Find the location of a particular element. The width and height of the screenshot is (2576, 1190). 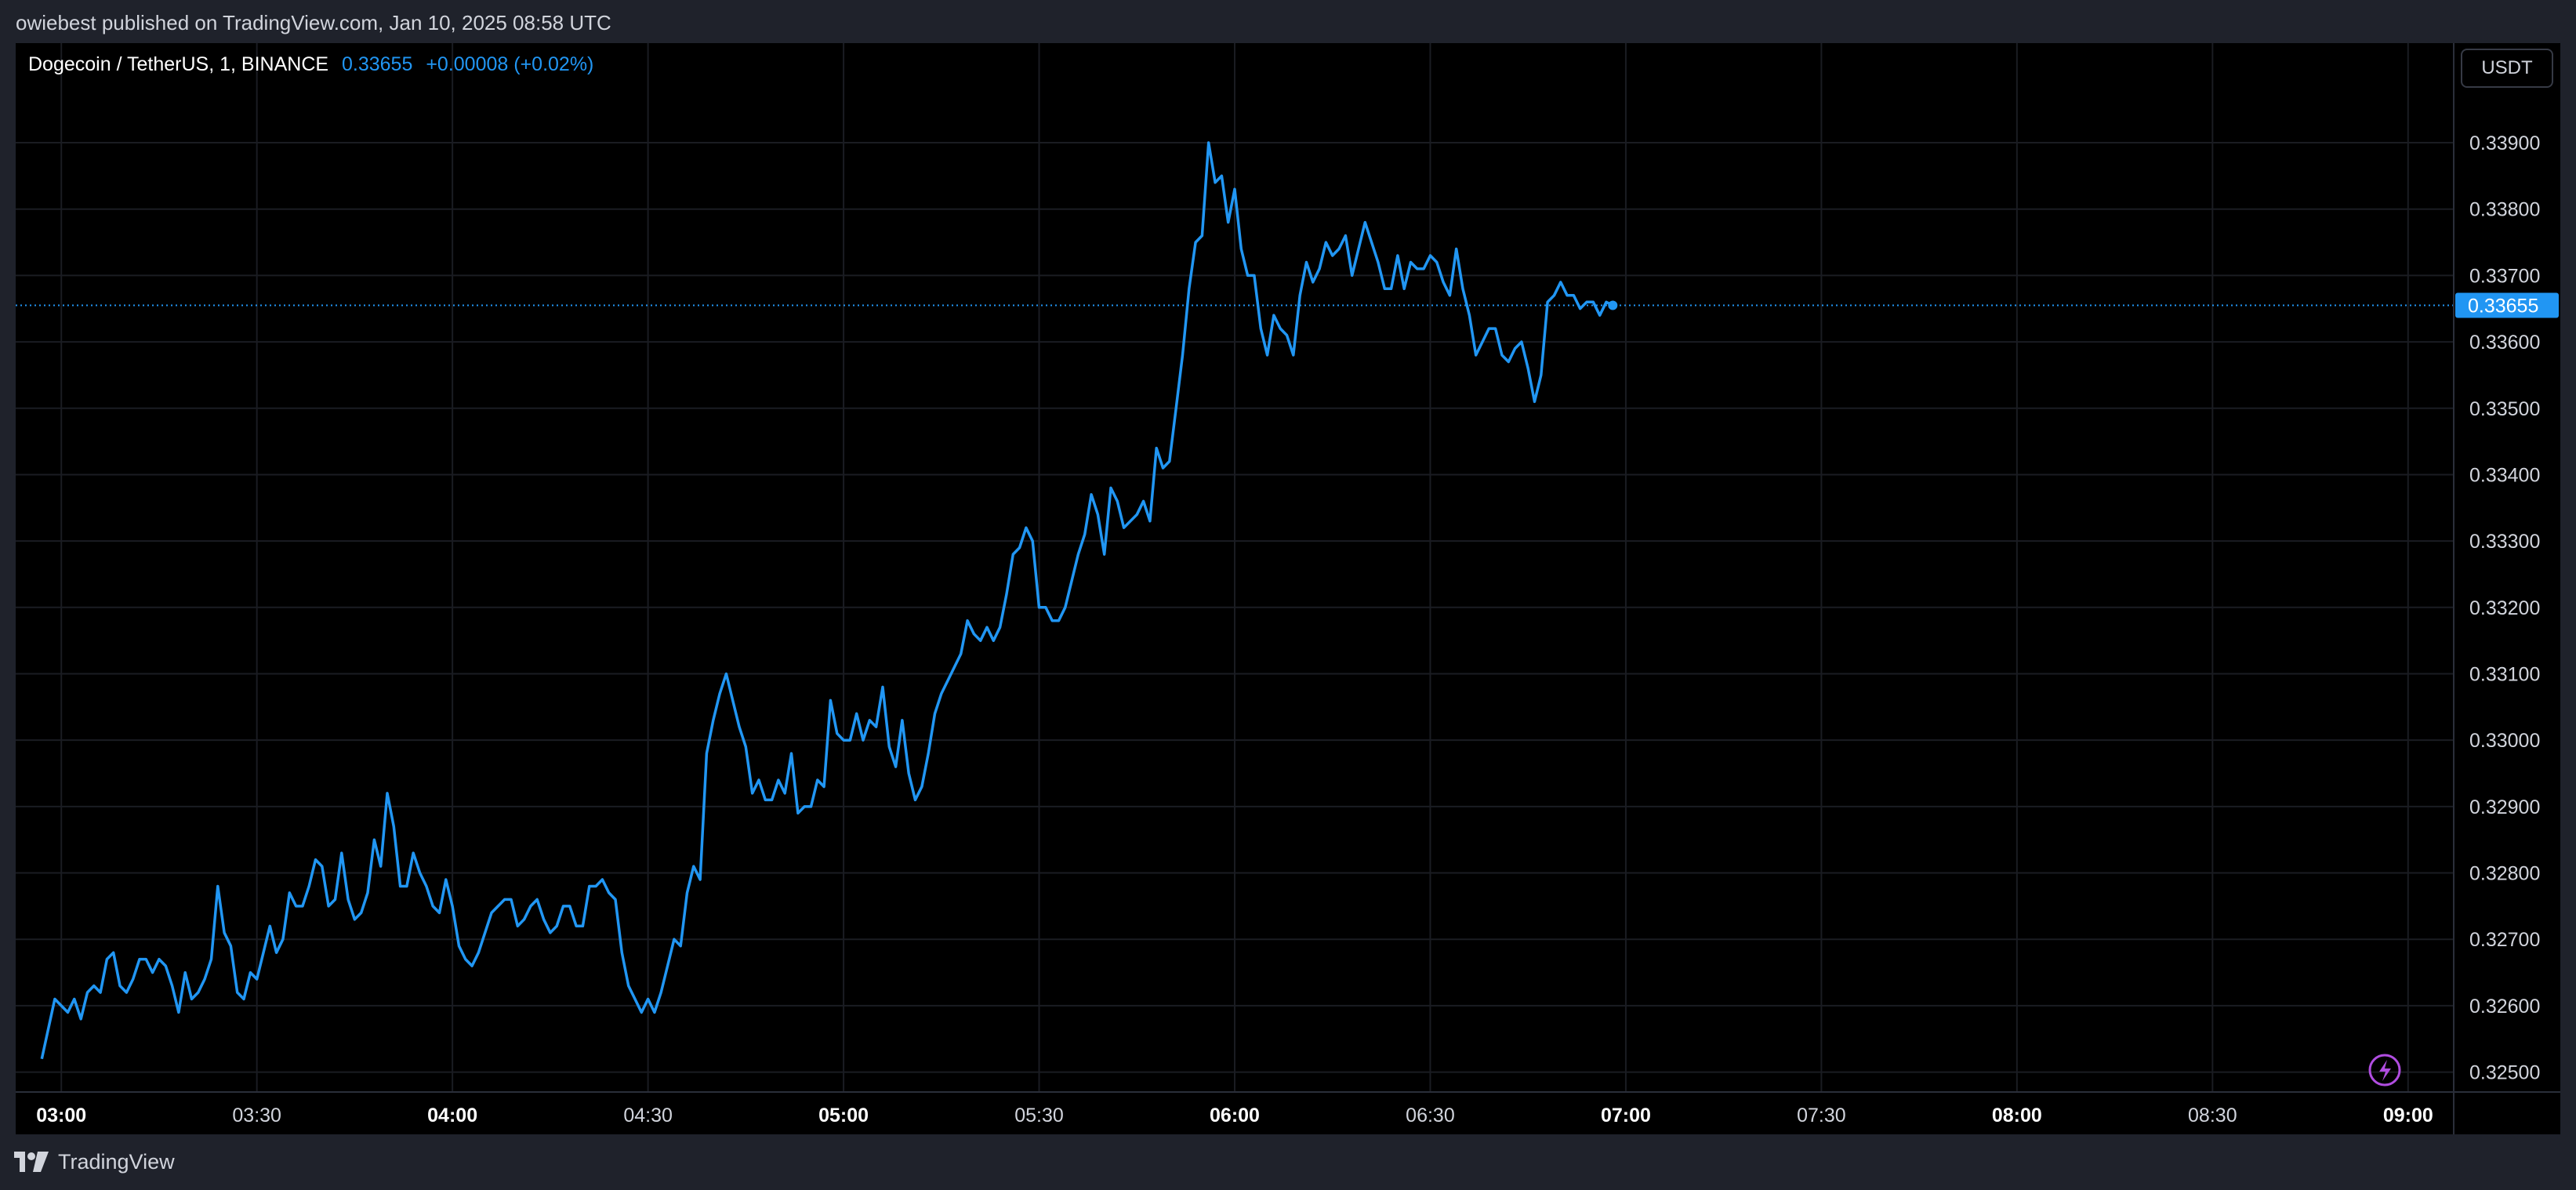

price-tick-label: 0.32900 is located at coordinates (2504, 807).